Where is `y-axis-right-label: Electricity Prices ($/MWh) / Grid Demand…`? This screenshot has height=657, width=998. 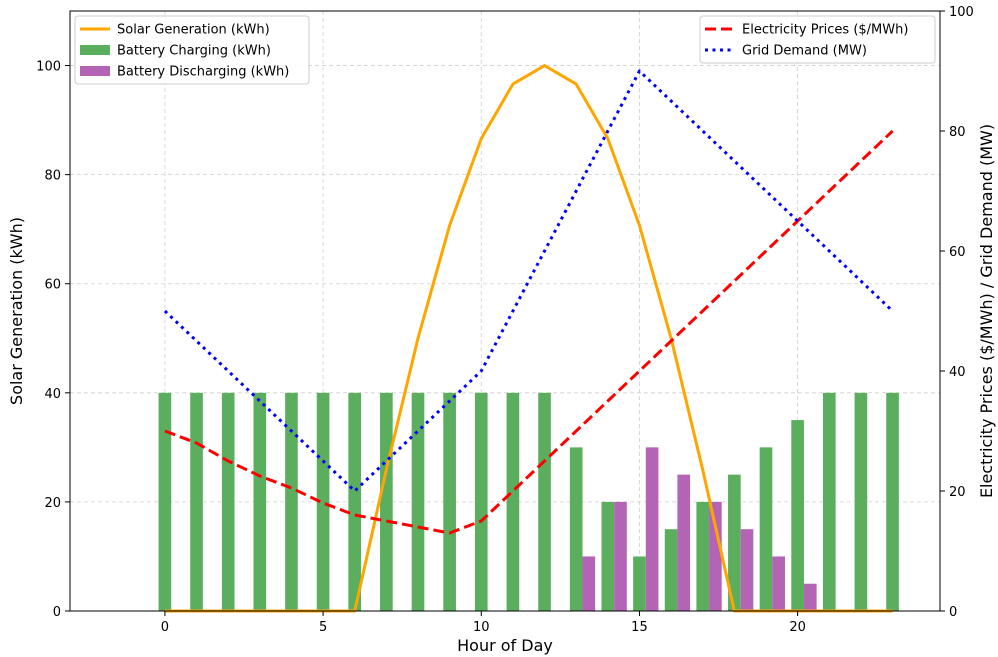
y-axis-right-label: Electricity Prices ($/MWh) / Grid Demand… is located at coordinates (986, 311).